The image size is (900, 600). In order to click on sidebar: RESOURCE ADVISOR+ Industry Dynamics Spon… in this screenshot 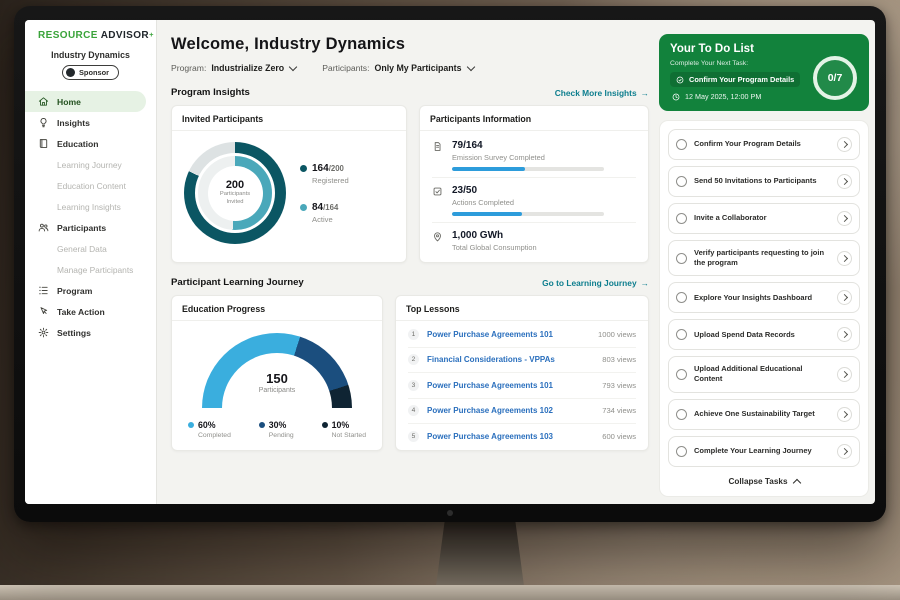, I will do `click(91, 262)`.